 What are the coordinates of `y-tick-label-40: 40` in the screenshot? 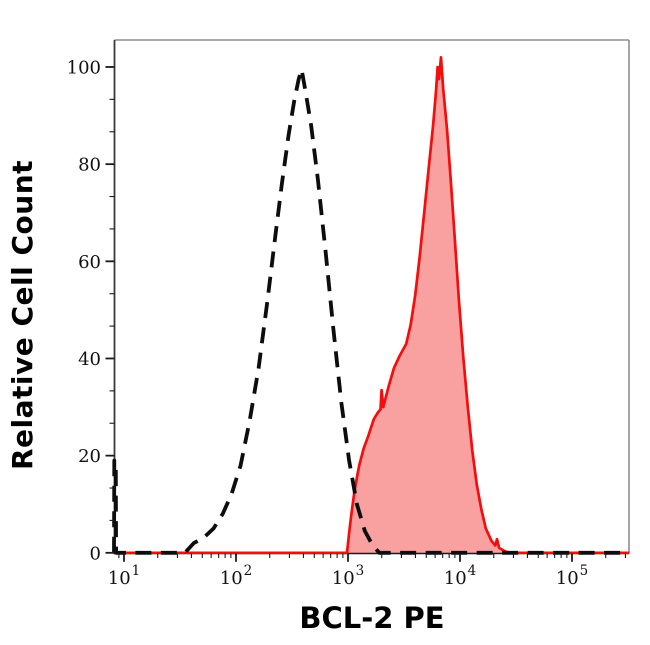 It's located at (89, 359).